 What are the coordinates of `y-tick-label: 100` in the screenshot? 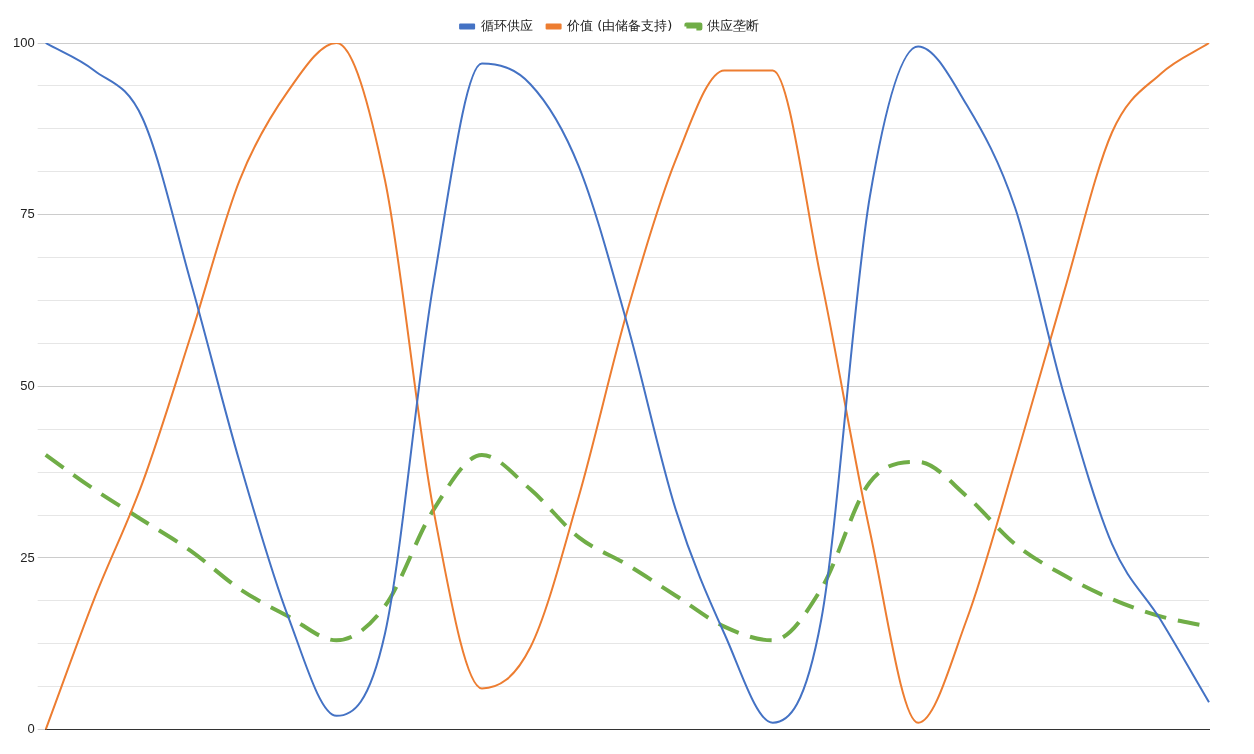 It's located at (23, 42).